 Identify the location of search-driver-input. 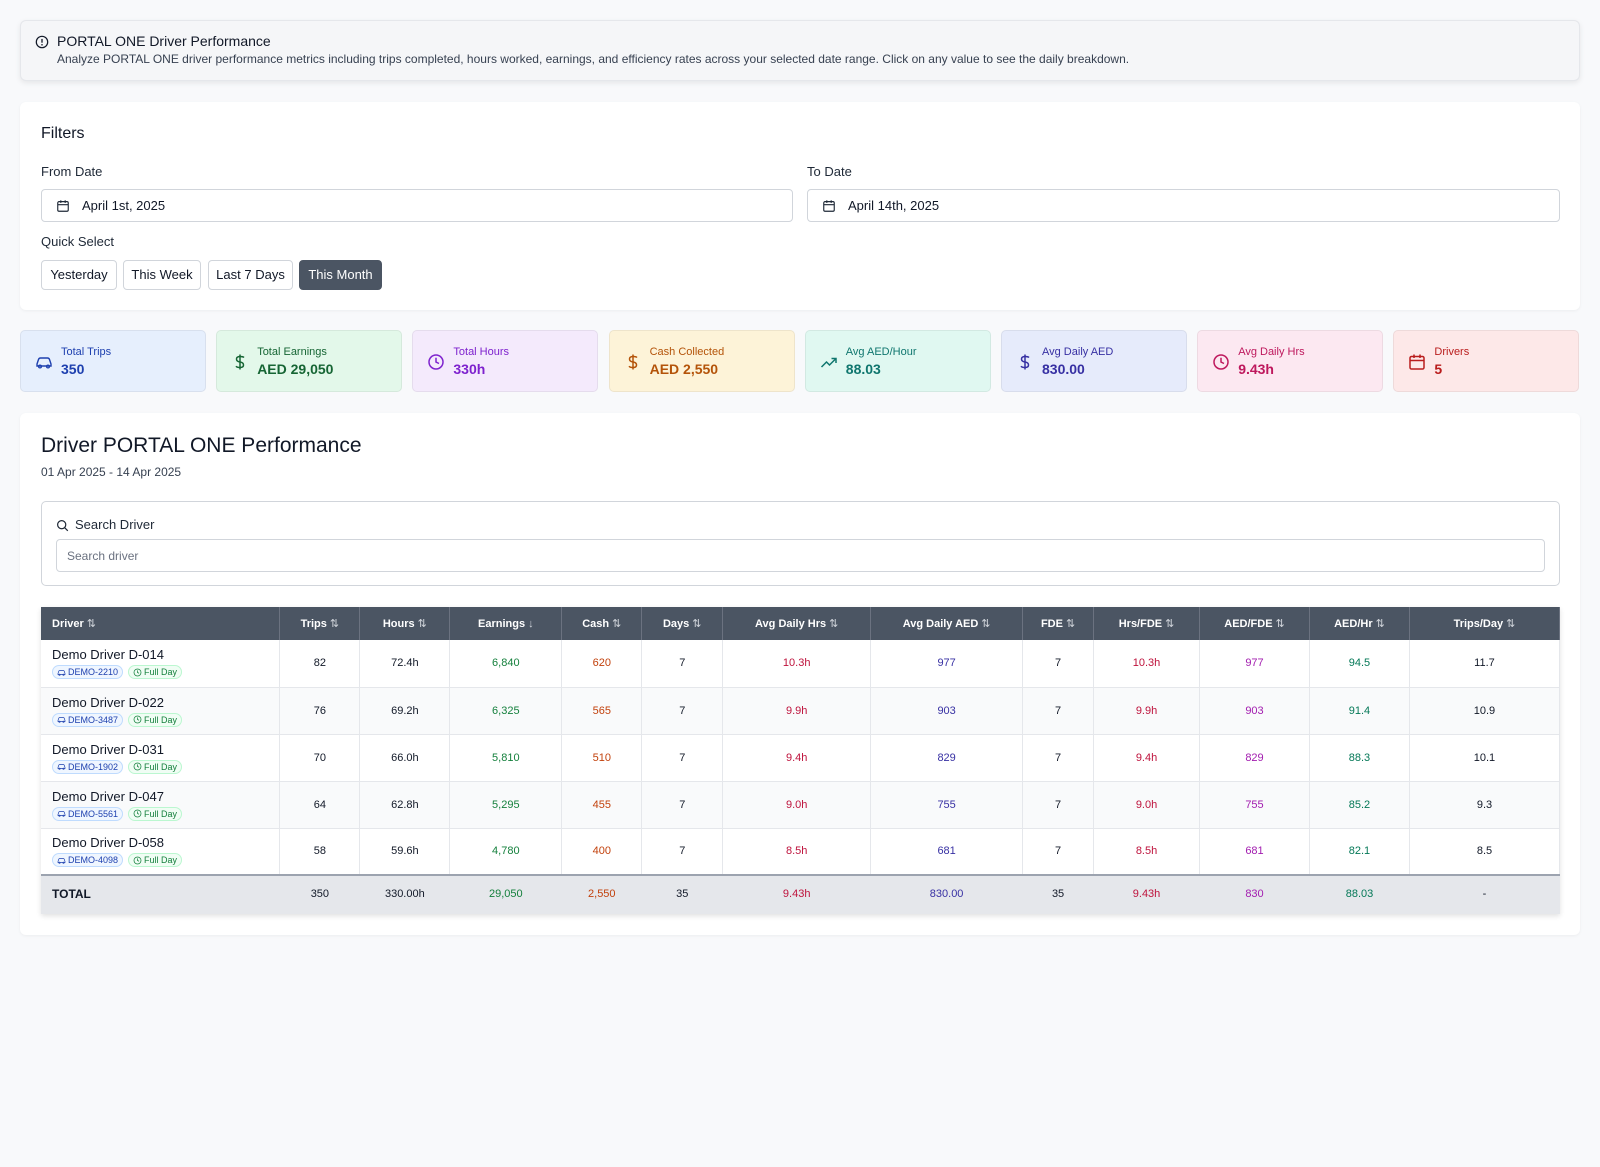
(800, 555).